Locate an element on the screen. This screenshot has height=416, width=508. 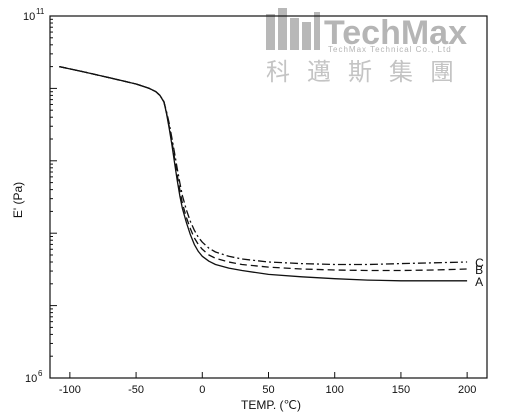
x-tick-label: 0 is located at coordinates (202, 390).